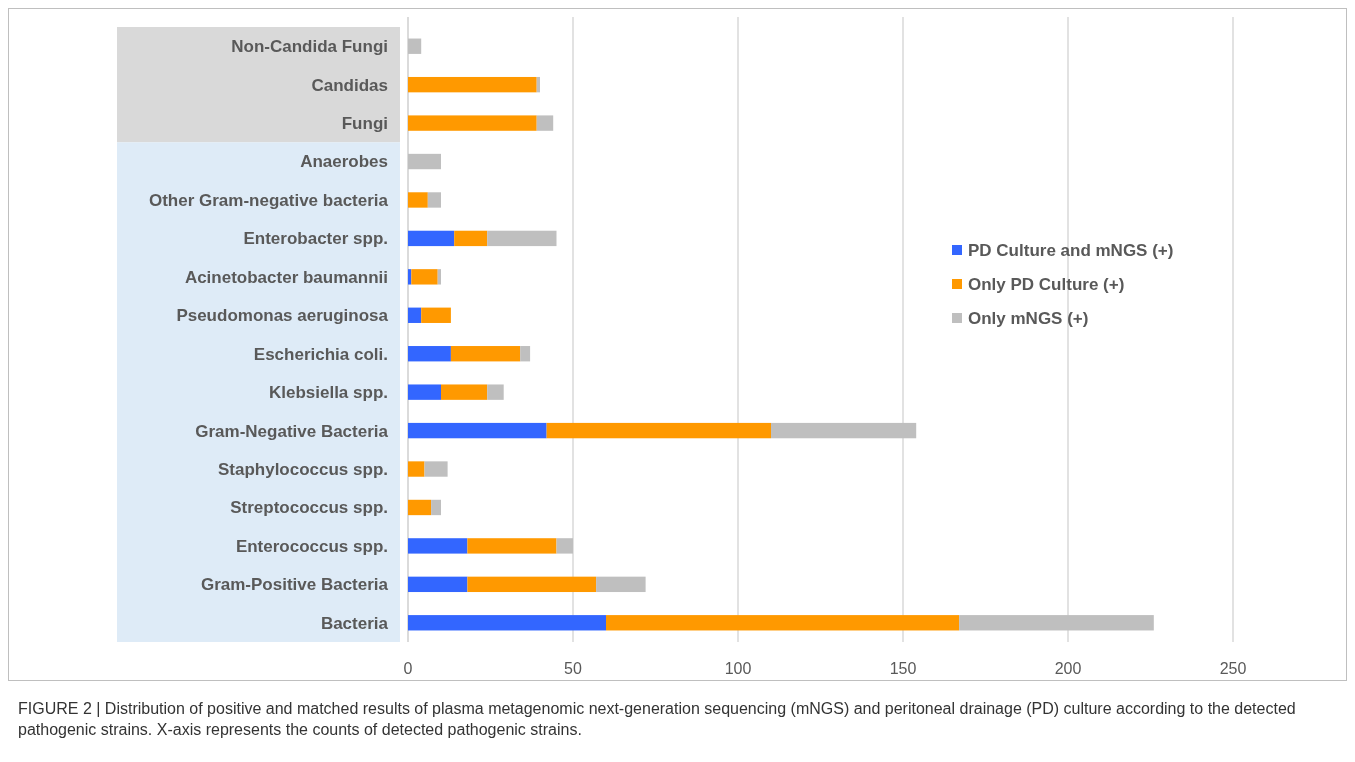  I want to click on y-tick-label: Fungi, so click(364, 124).